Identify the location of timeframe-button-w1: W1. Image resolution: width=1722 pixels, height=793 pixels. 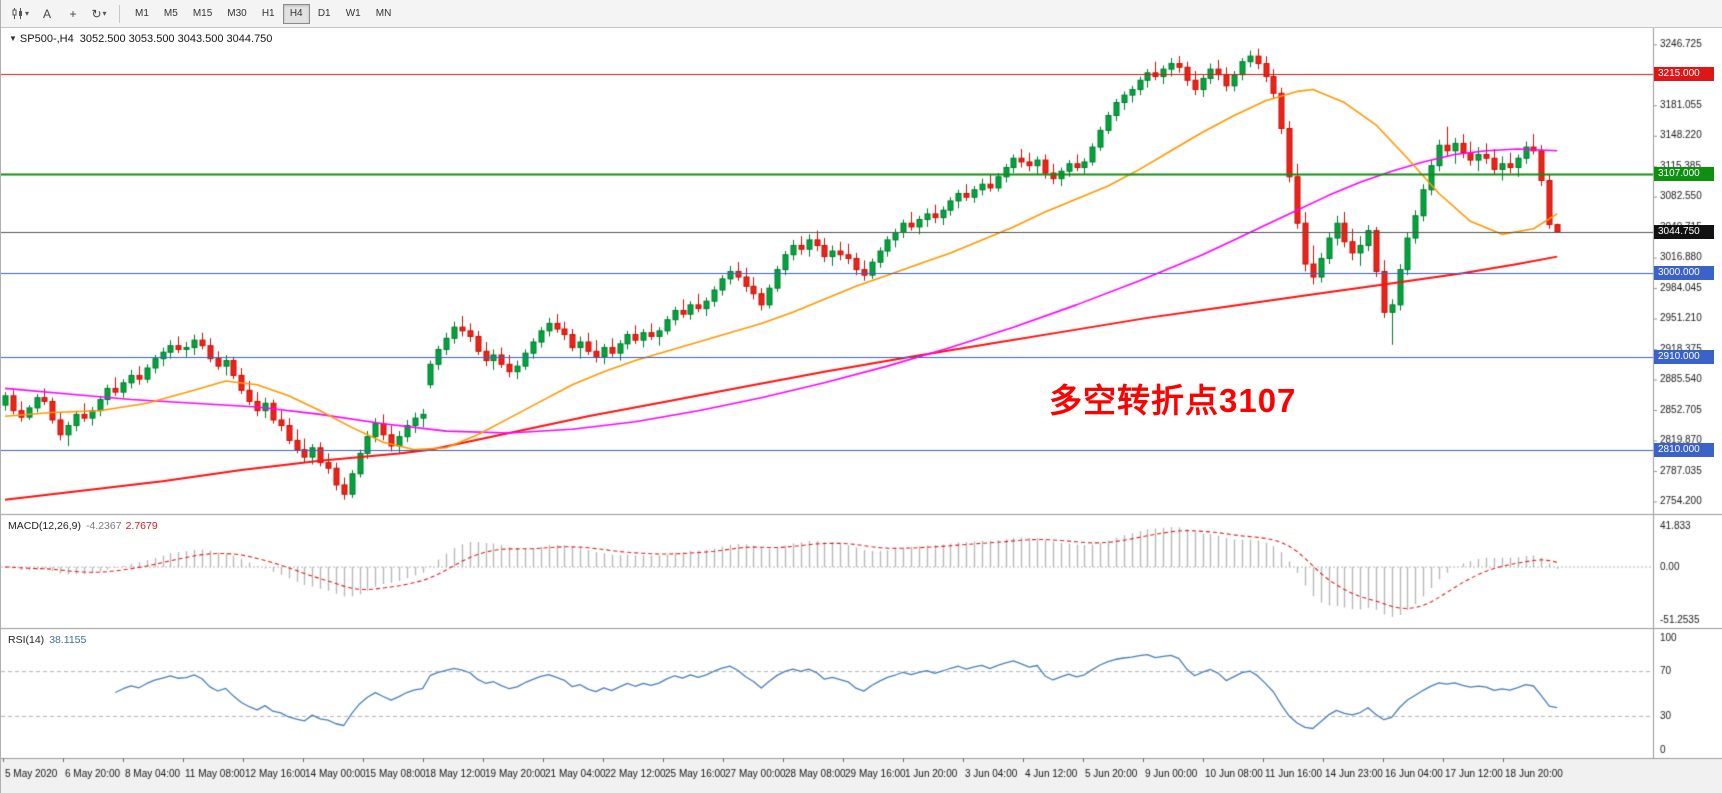
(353, 14).